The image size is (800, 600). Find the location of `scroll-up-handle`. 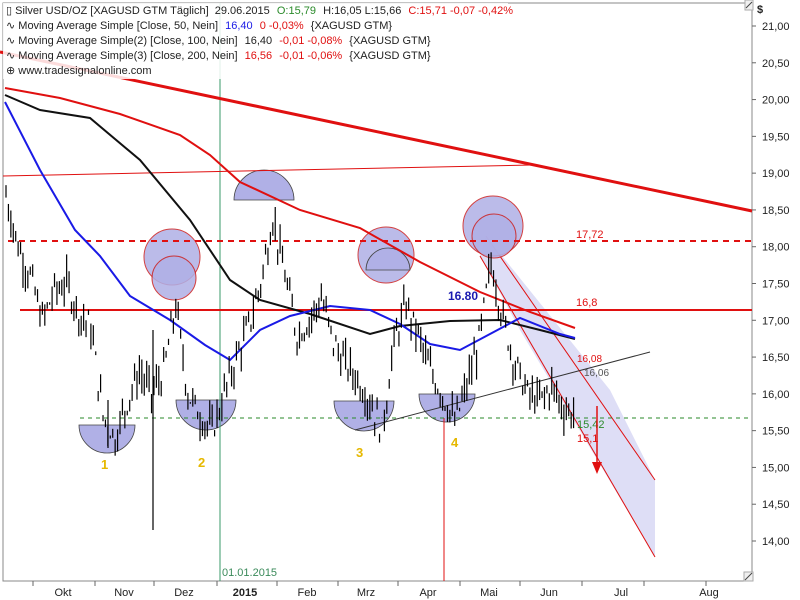

scroll-up-handle is located at coordinates (749, 5).